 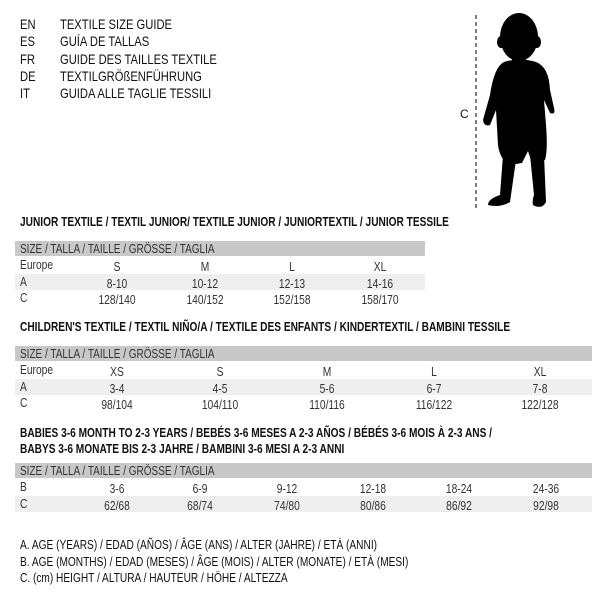 What do you see at coordinates (540, 388) in the screenshot?
I see `table-cell: 7-8` at bounding box center [540, 388].